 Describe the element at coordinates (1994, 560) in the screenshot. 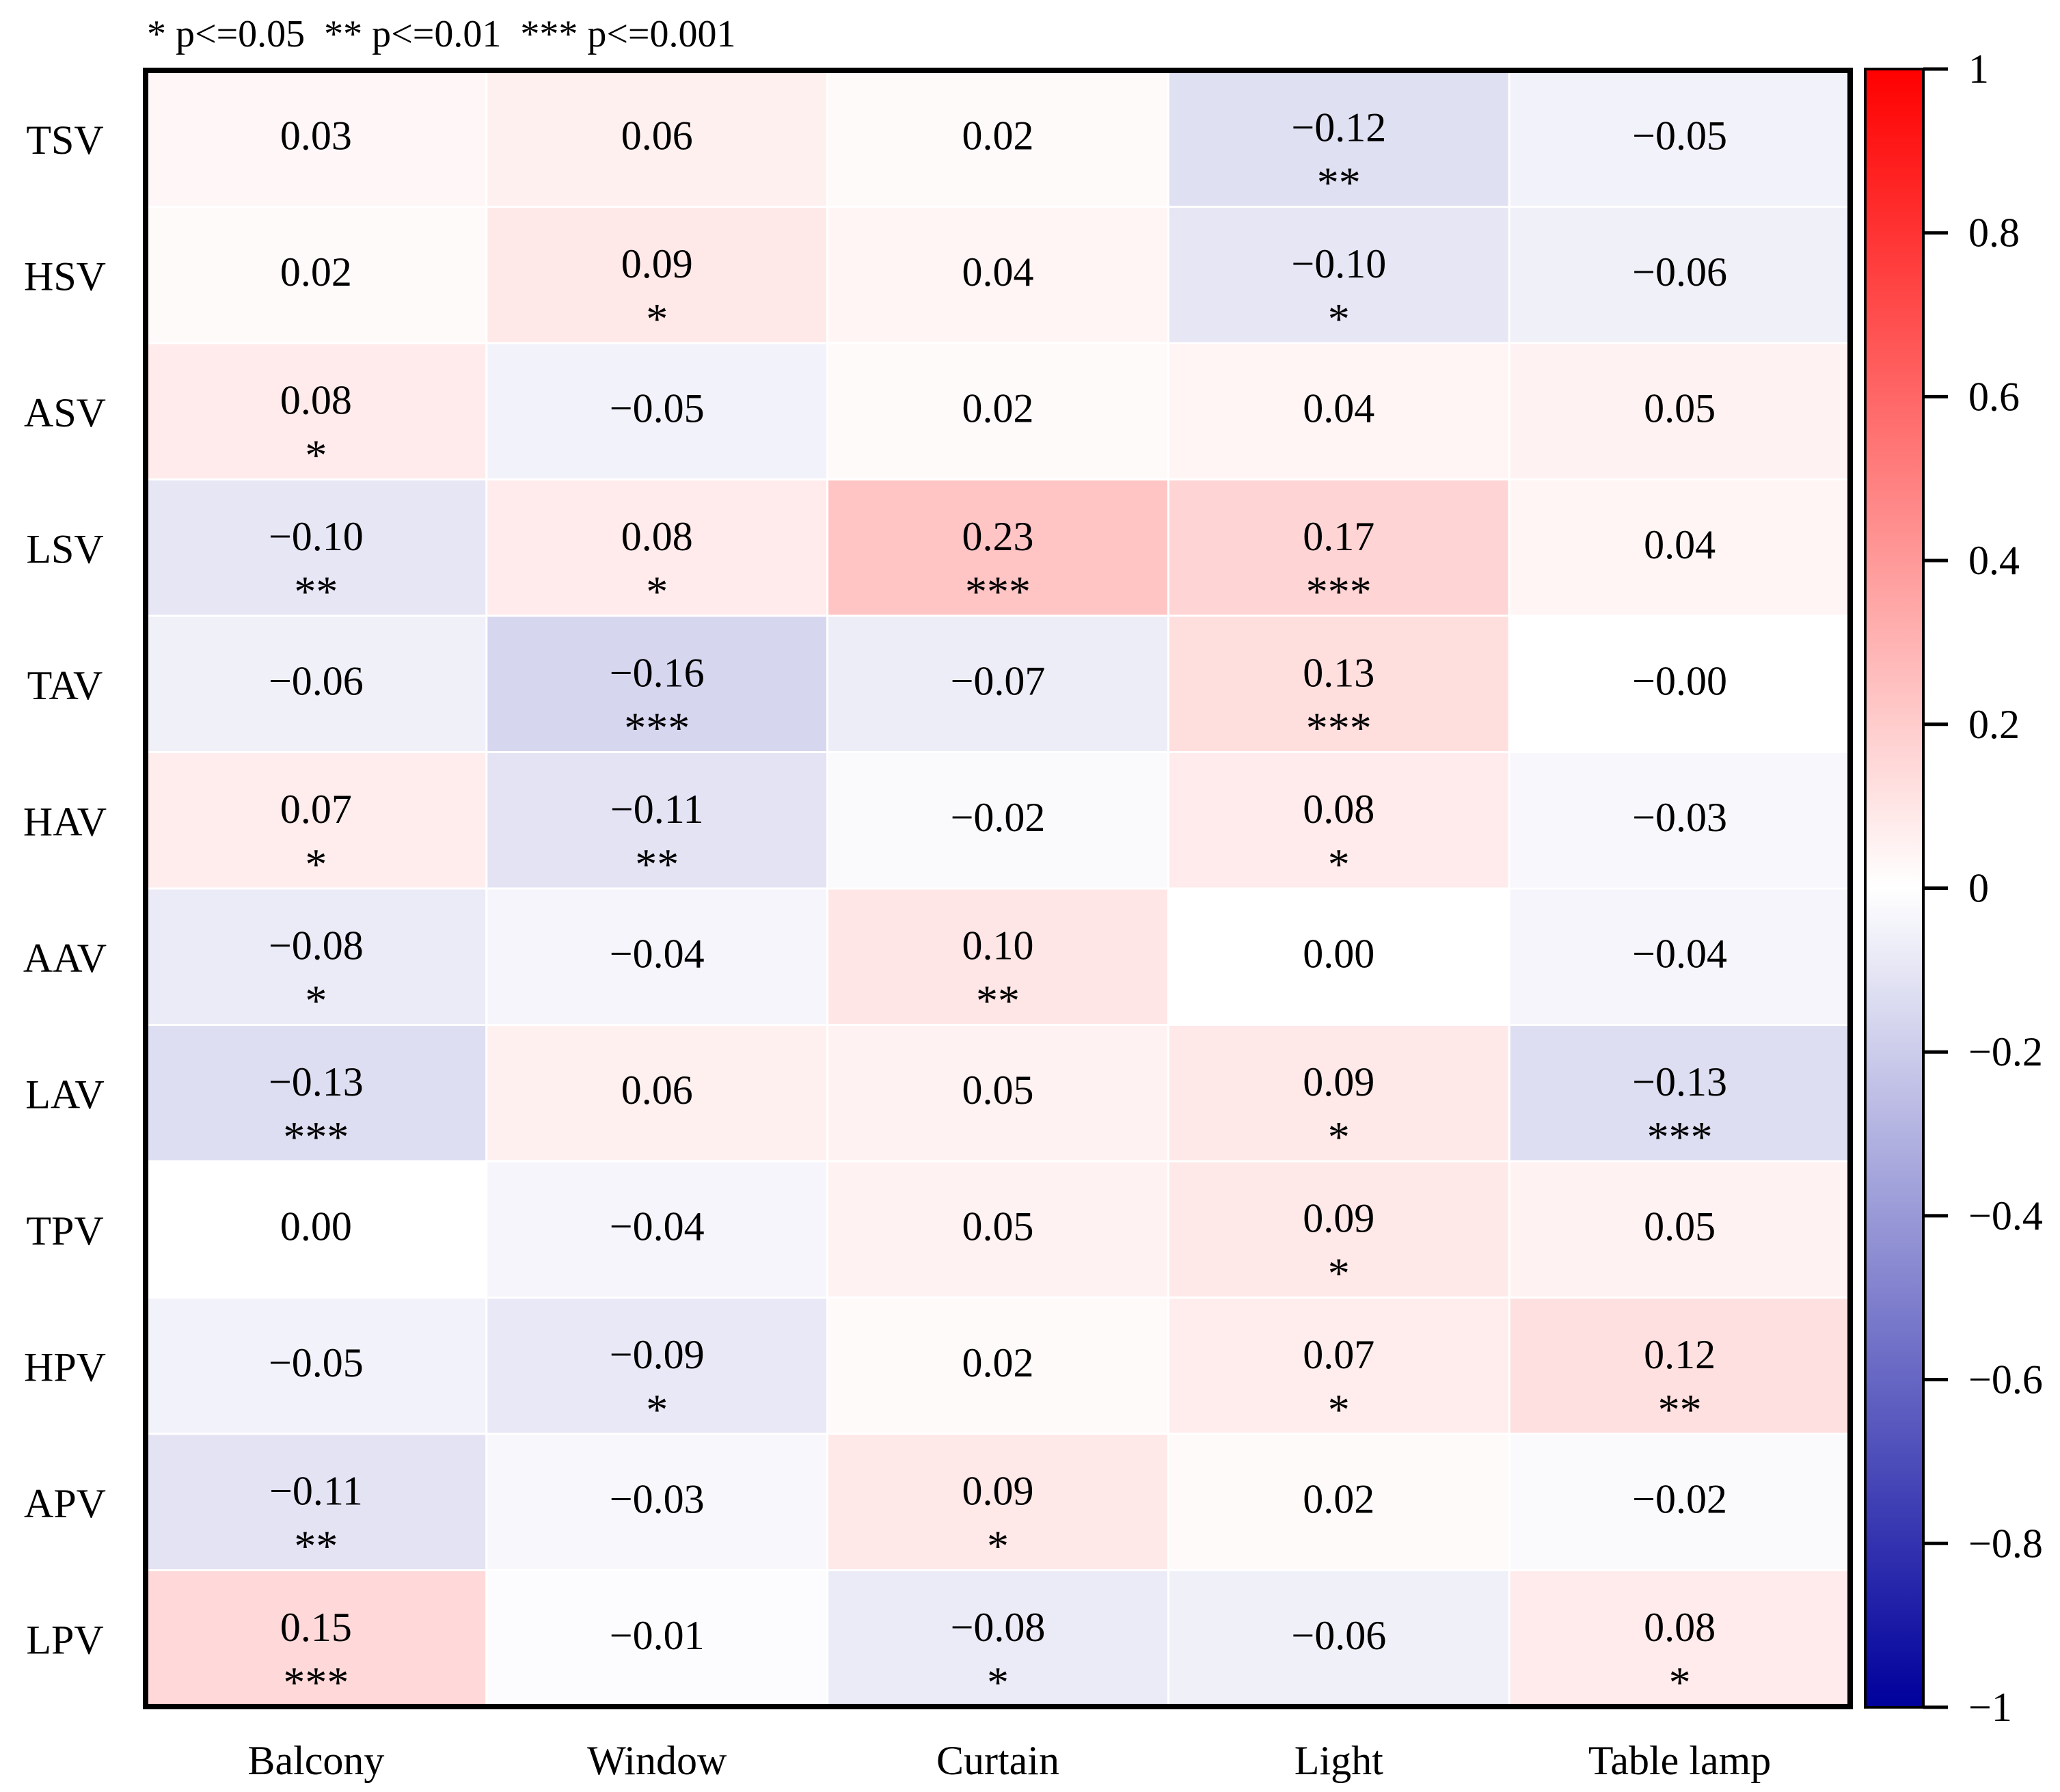

I see `colorbar-tick-label: 0.4` at that location.